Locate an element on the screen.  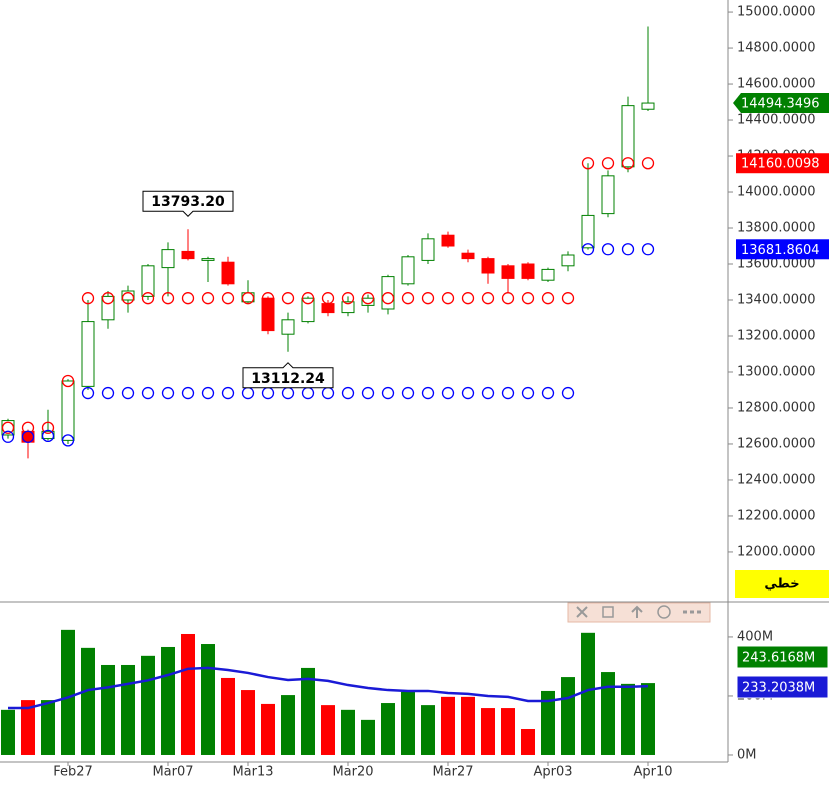
price-badge: 14160.0098 is located at coordinates (782, 163).